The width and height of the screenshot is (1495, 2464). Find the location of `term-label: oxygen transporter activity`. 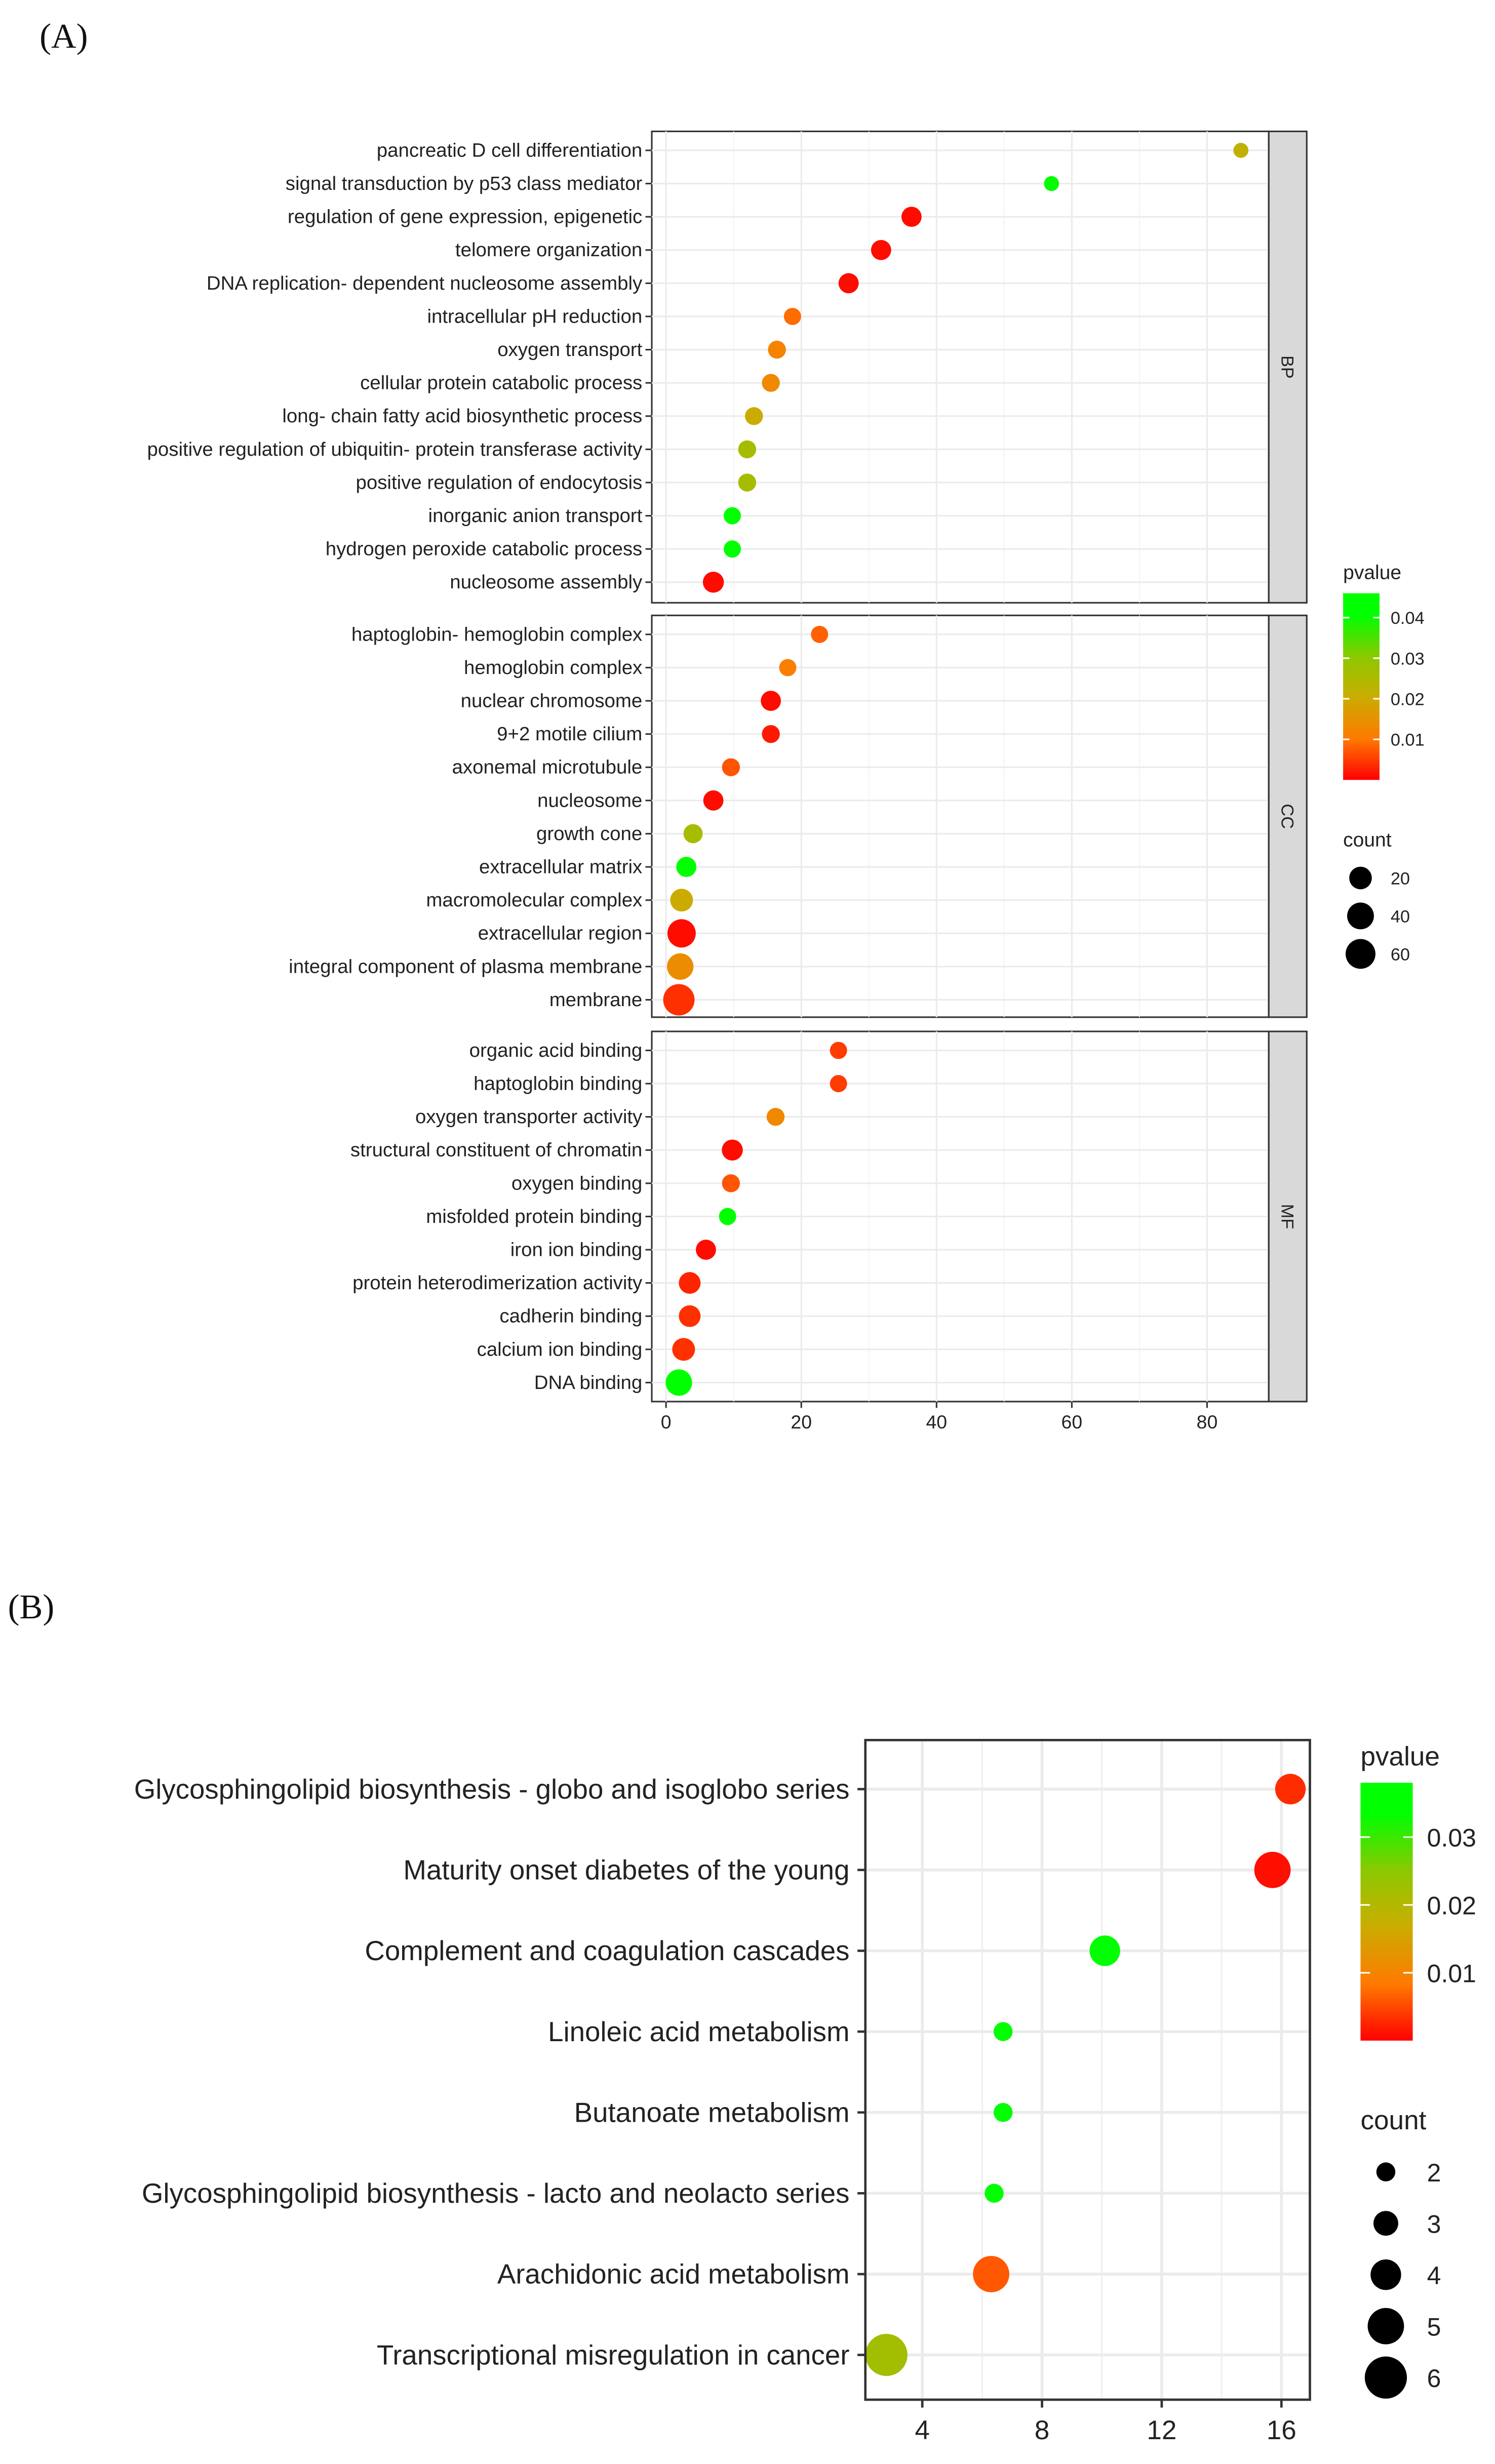

term-label: oxygen transporter activity is located at coordinates (529, 1117).